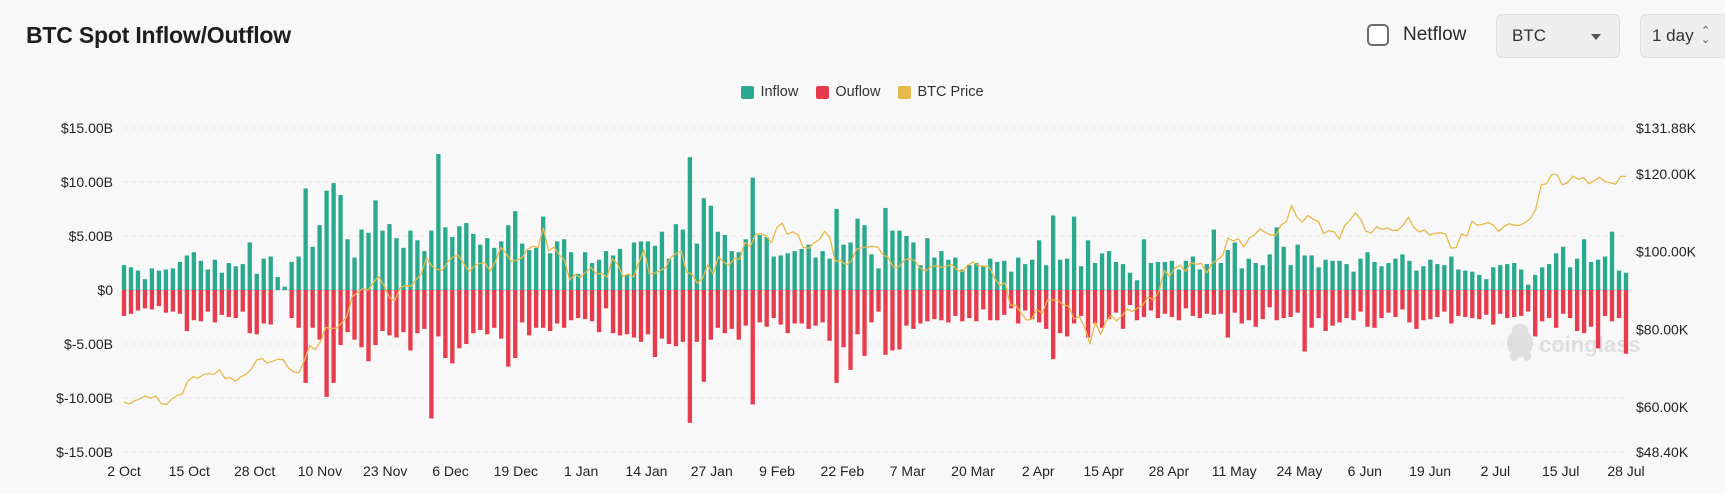  I want to click on x-tick-label: 28 Apr, so click(1169, 471).